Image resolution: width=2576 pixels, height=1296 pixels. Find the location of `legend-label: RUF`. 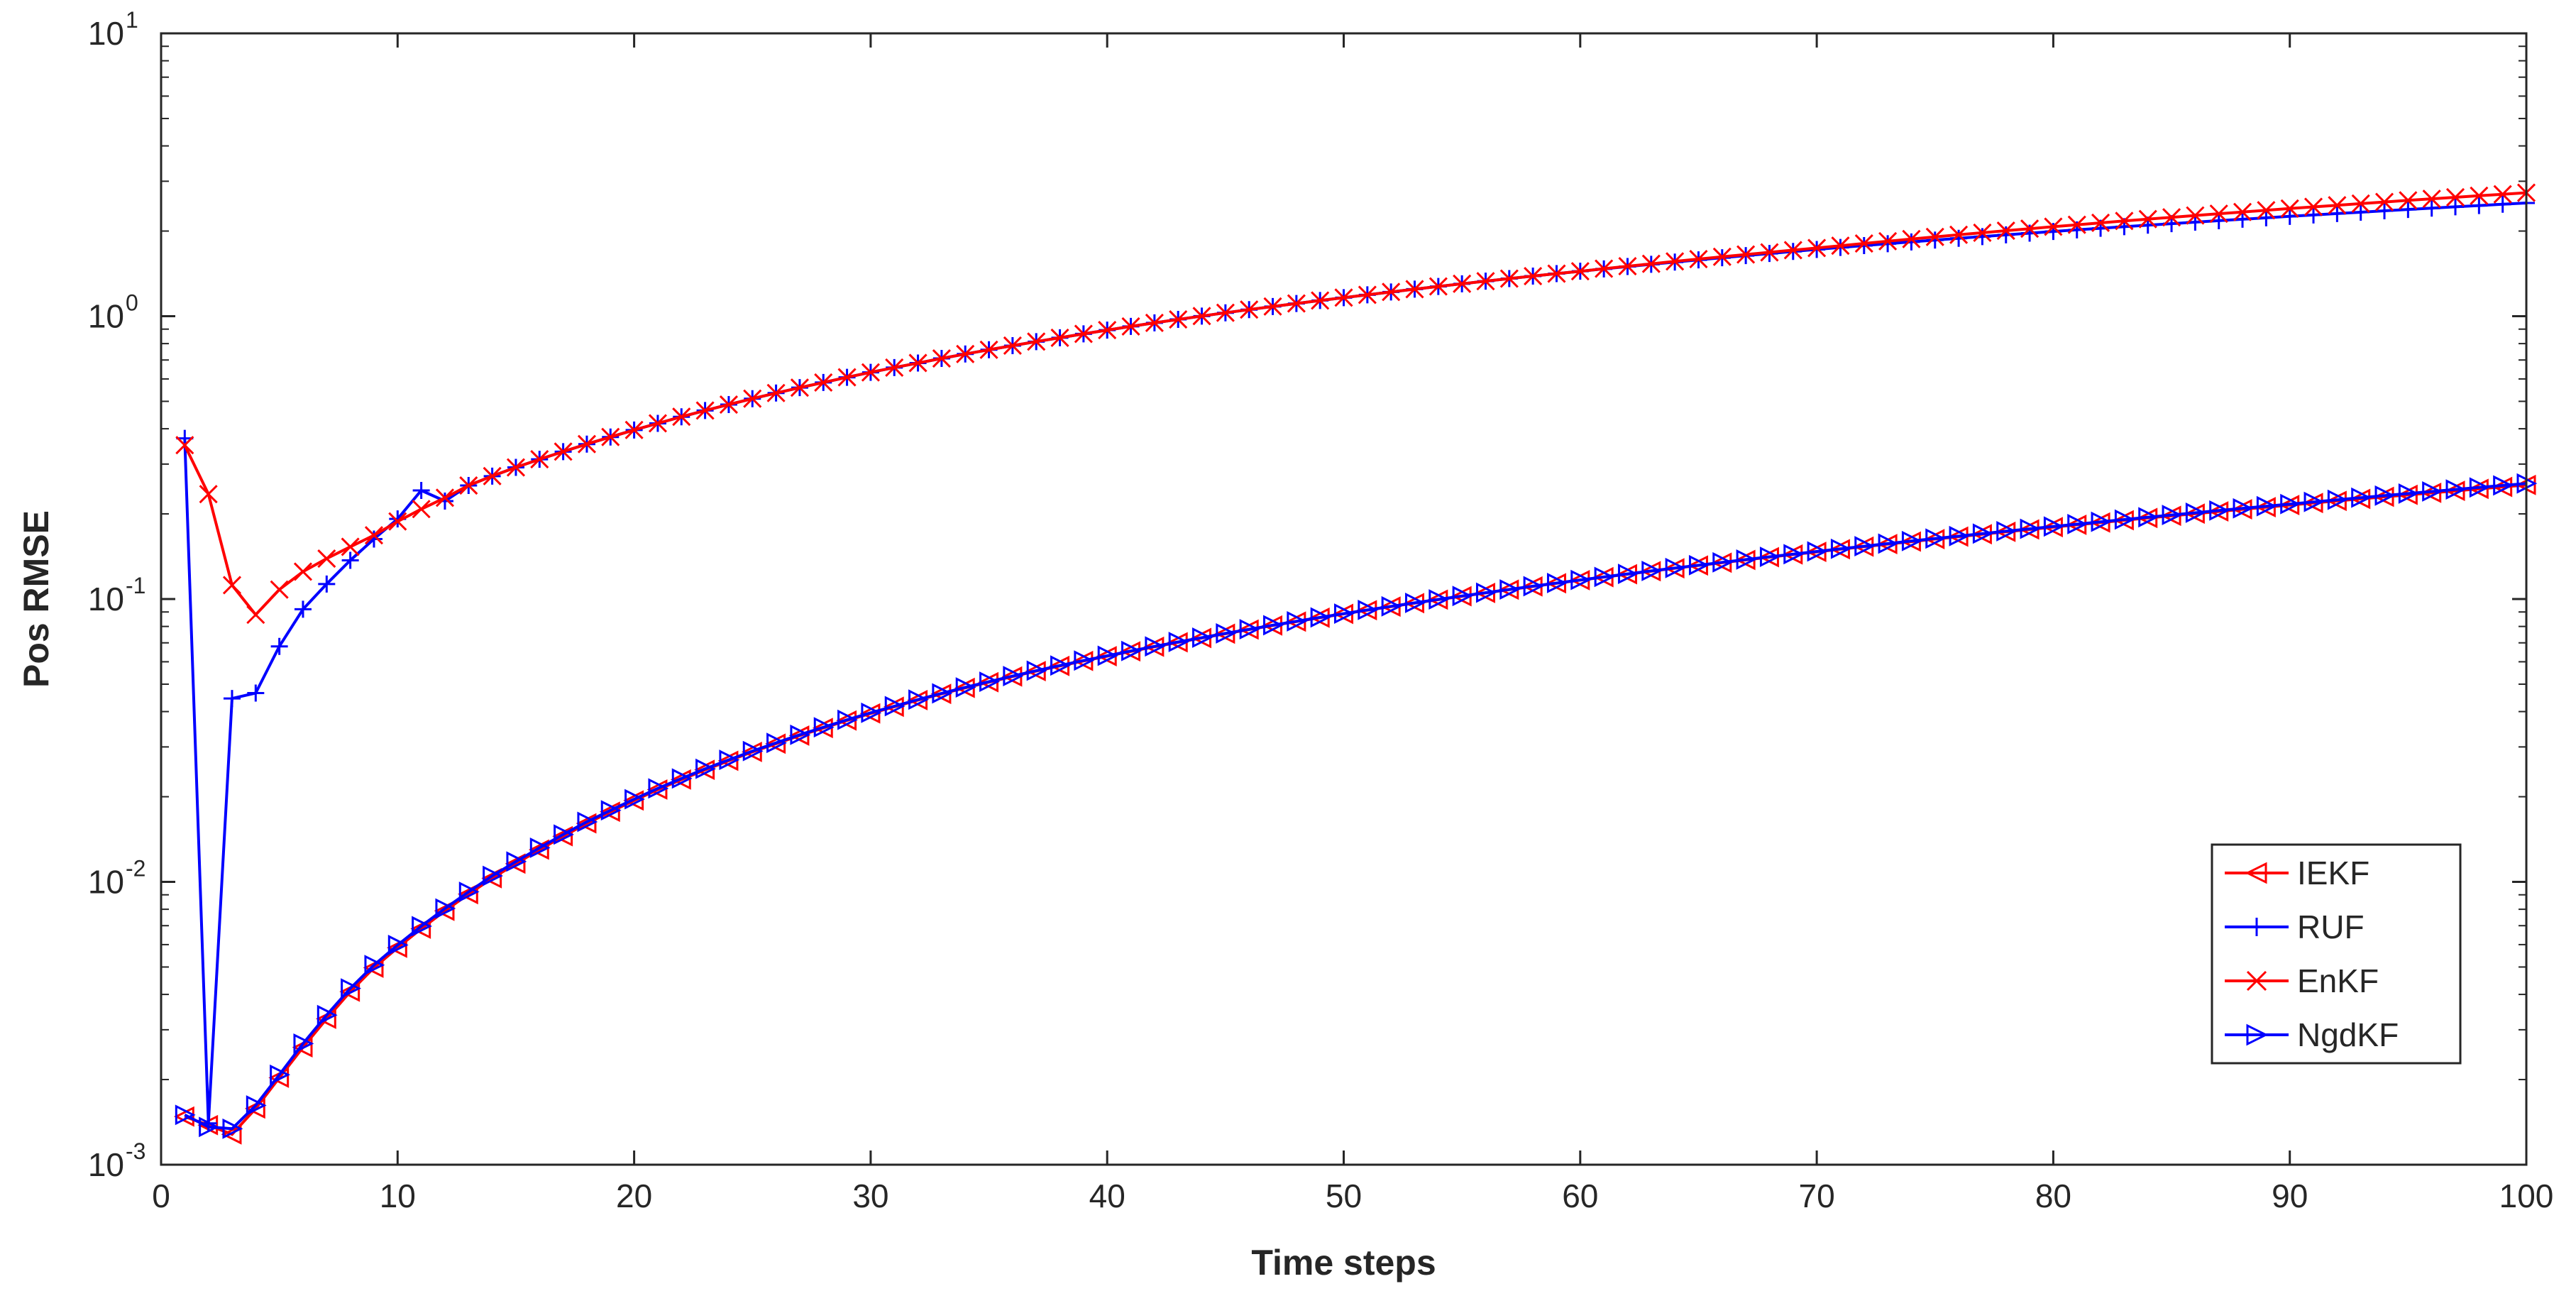

legend-label: RUF is located at coordinates (2331, 926).